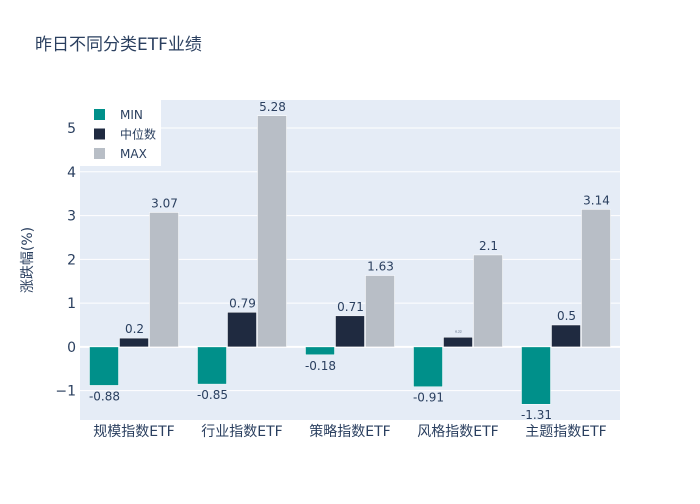 This screenshot has width=700, height=504. I want to click on data-label: -0.88, so click(104, 396).